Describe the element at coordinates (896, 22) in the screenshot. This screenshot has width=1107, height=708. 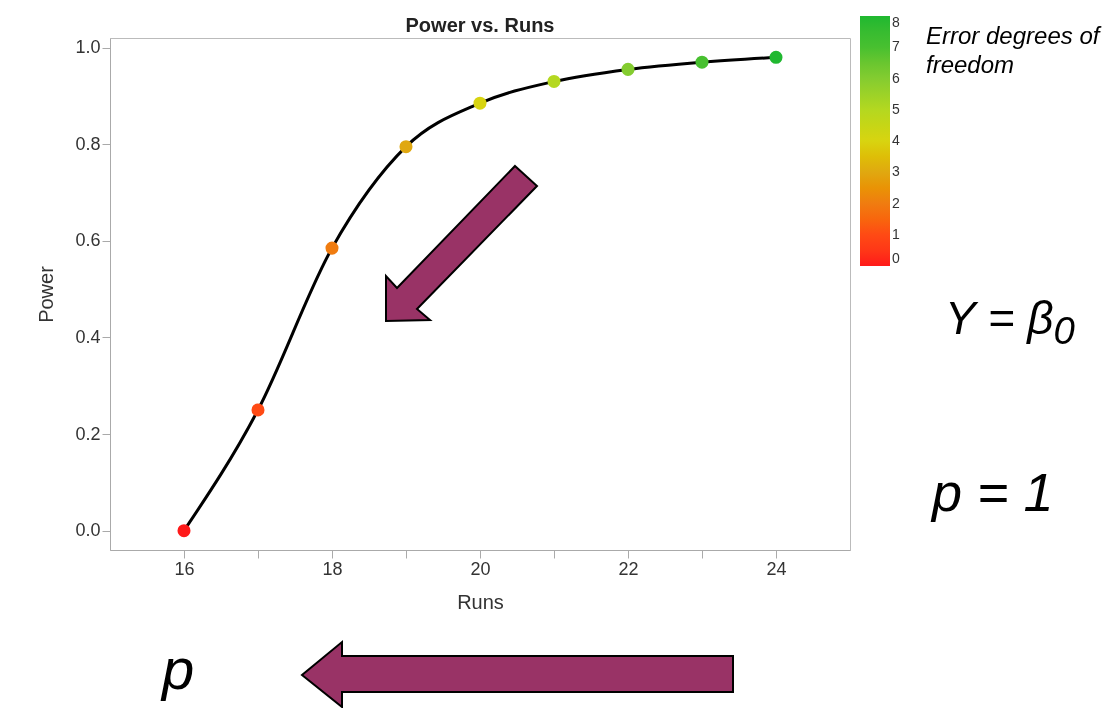
I see `color-bar-label: 8` at that location.